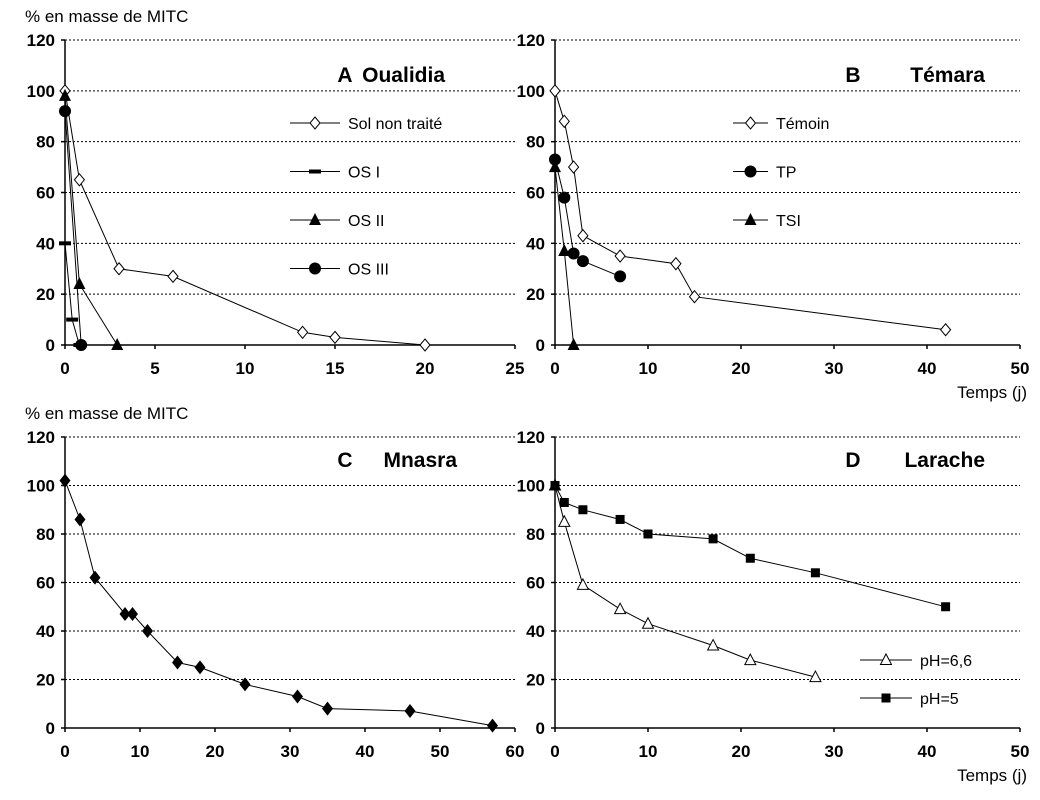  Describe the element at coordinates (916, 661) in the screenshot. I see `legend-item: pH=6,6` at that location.